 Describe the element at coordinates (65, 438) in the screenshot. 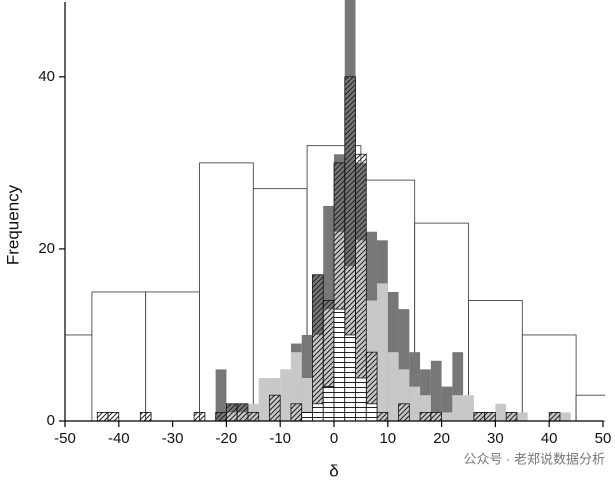

I see `x-tick-label: -50` at that location.